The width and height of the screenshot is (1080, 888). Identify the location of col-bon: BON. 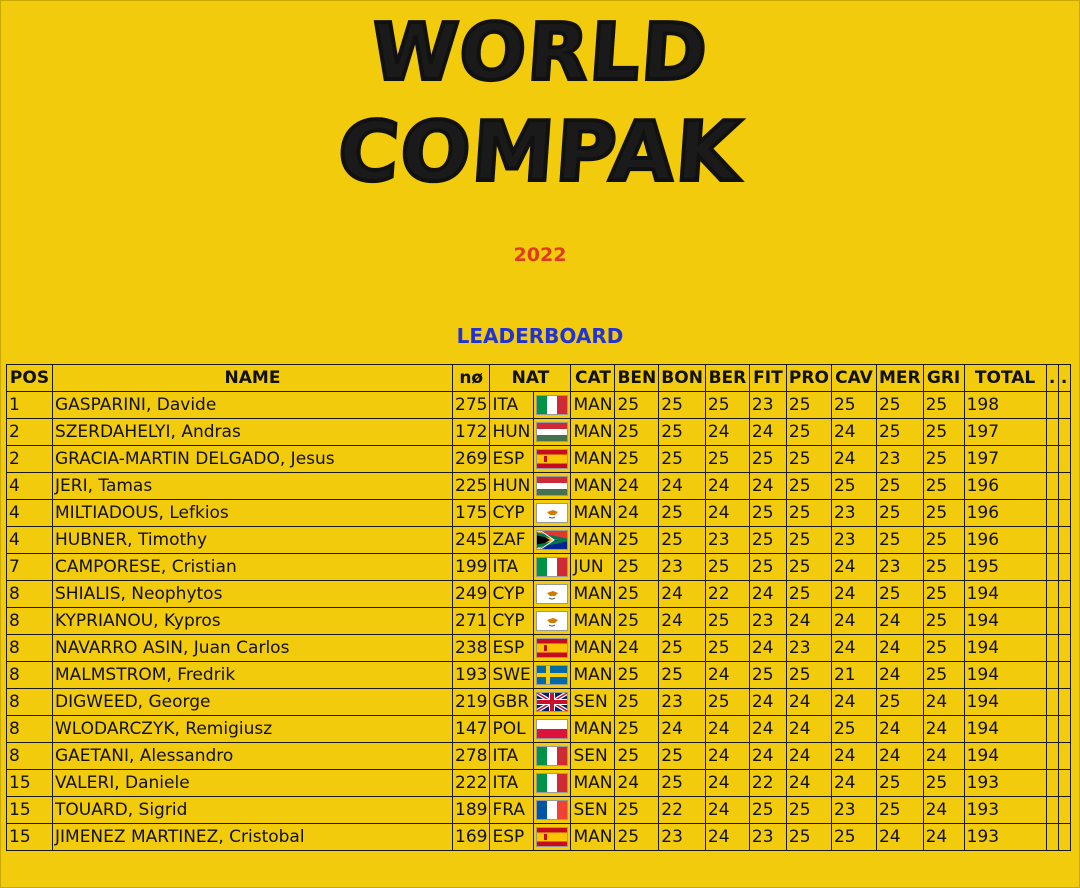
(682, 378).